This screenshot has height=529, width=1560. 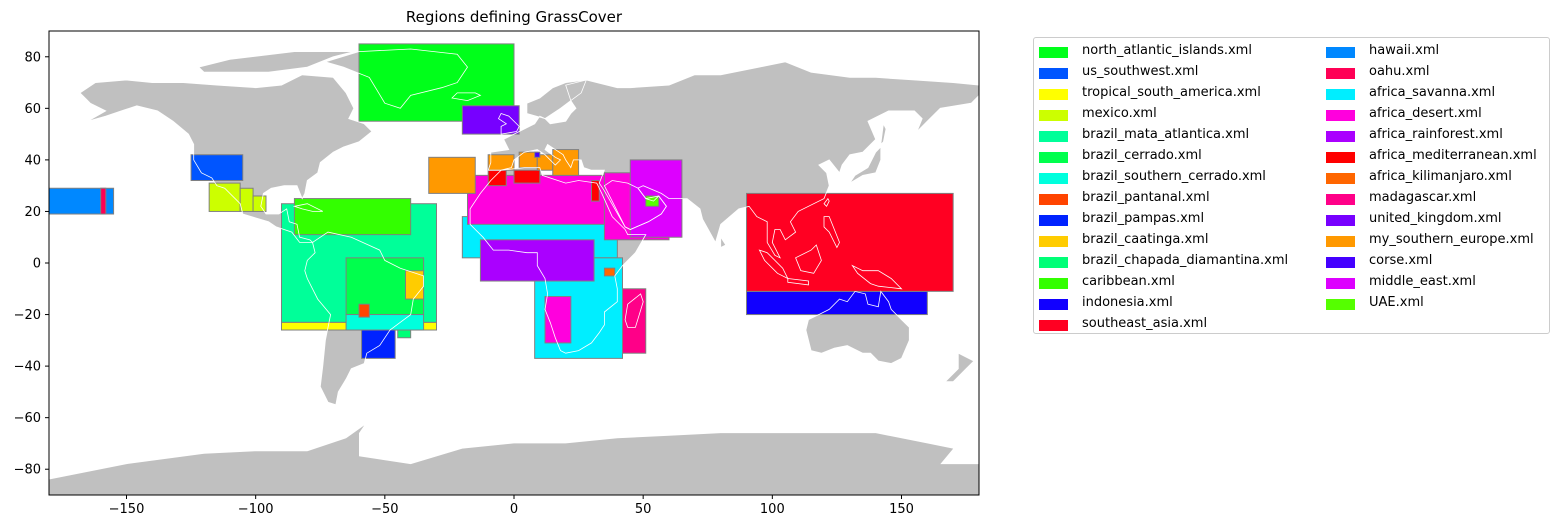 I want to click on y-tick-label: 0, so click(x=37, y=264).